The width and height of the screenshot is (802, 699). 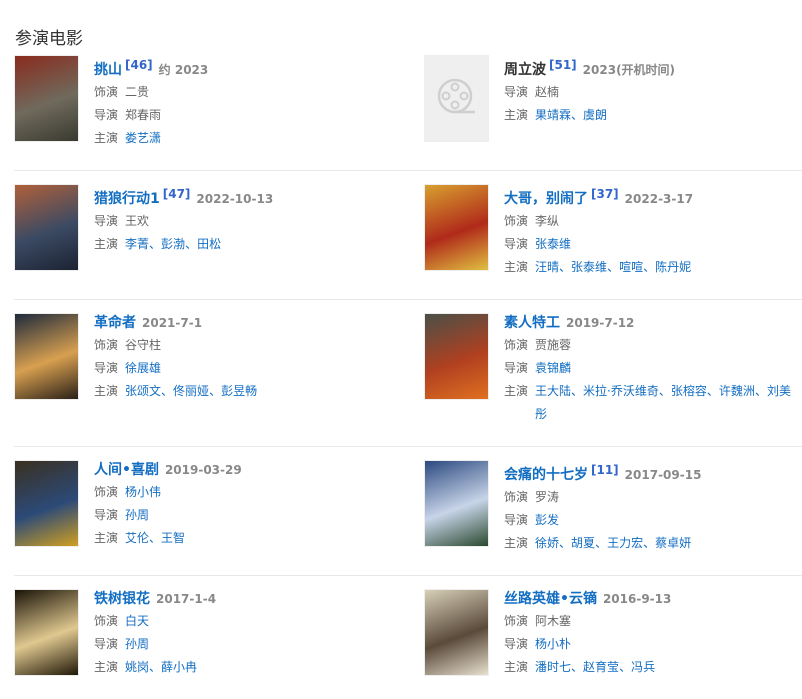 What do you see at coordinates (595, 115) in the screenshot?
I see `person-link: 虞朗` at bounding box center [595, 115].